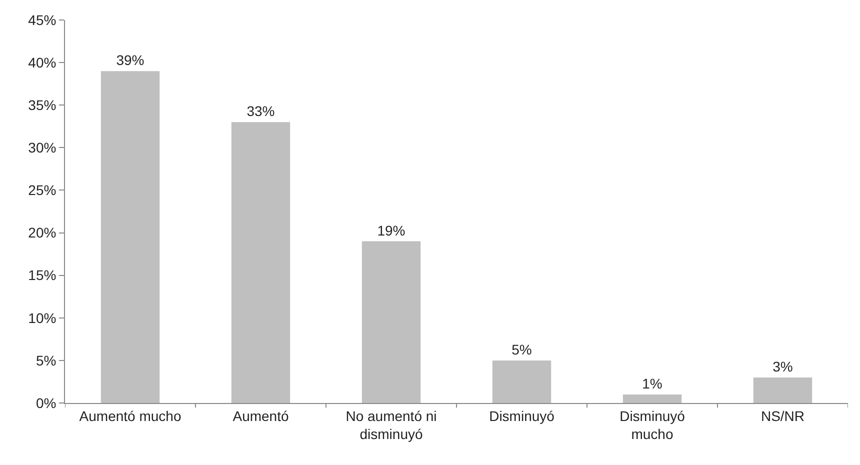  What do you see at coordinates (260, 111) in the screenshot?
I see `data-label: 33%` at bounding box center [260, 111].